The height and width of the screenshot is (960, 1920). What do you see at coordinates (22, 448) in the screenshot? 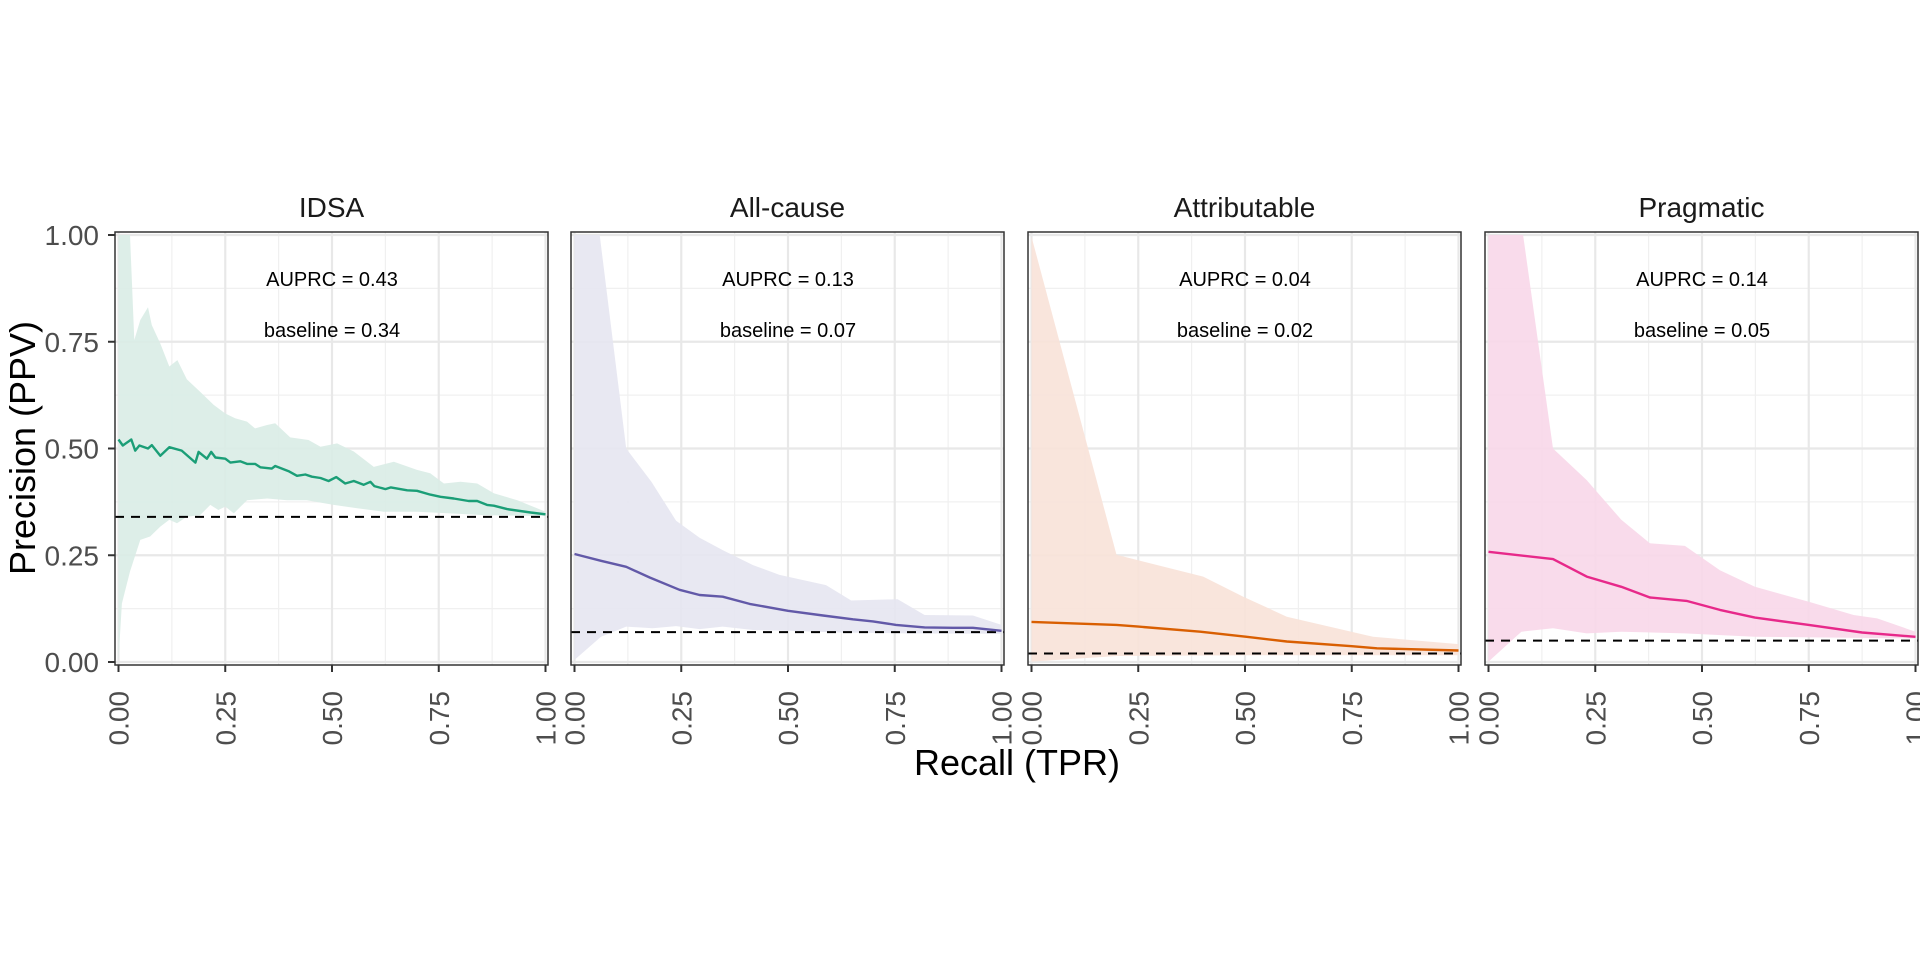
I see `y-axis-title: Precision (PPV)` at bounding box center [22, 448].